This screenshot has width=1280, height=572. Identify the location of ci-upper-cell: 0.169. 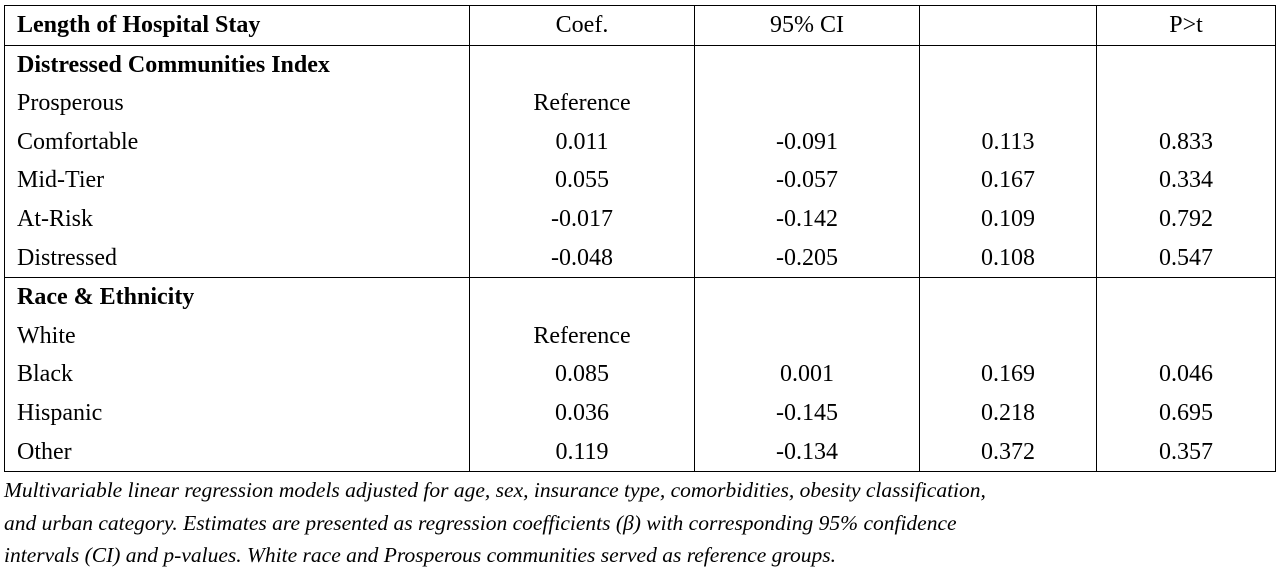
(1008, 374).